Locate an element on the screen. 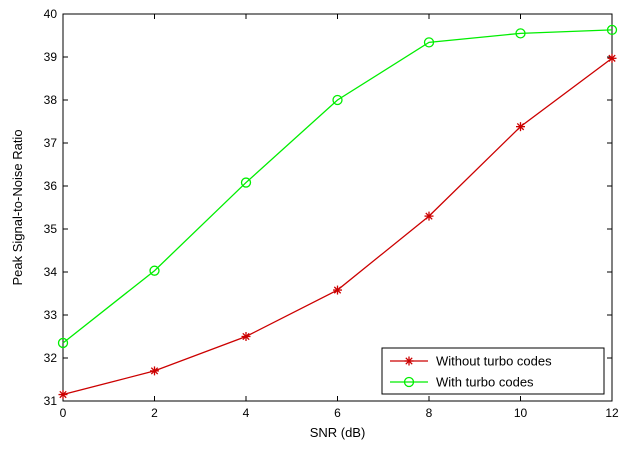  legend-entry: With turbo codes is located at coordinates (462, 382).